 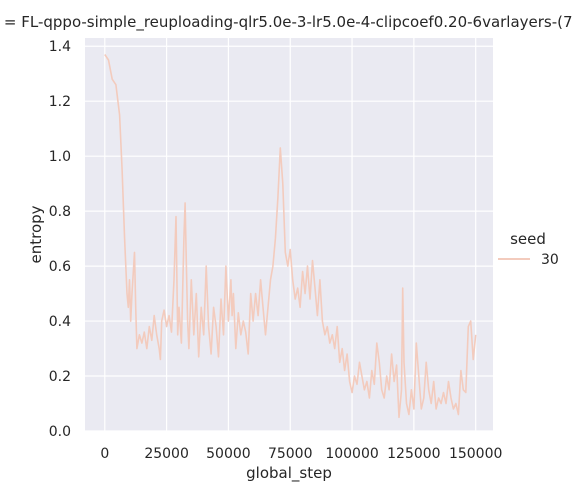 What do you see at coordinates (60, 377) in the screenshot?
I see `y-tick-label: 0.2` at bounding box center [60, 377].